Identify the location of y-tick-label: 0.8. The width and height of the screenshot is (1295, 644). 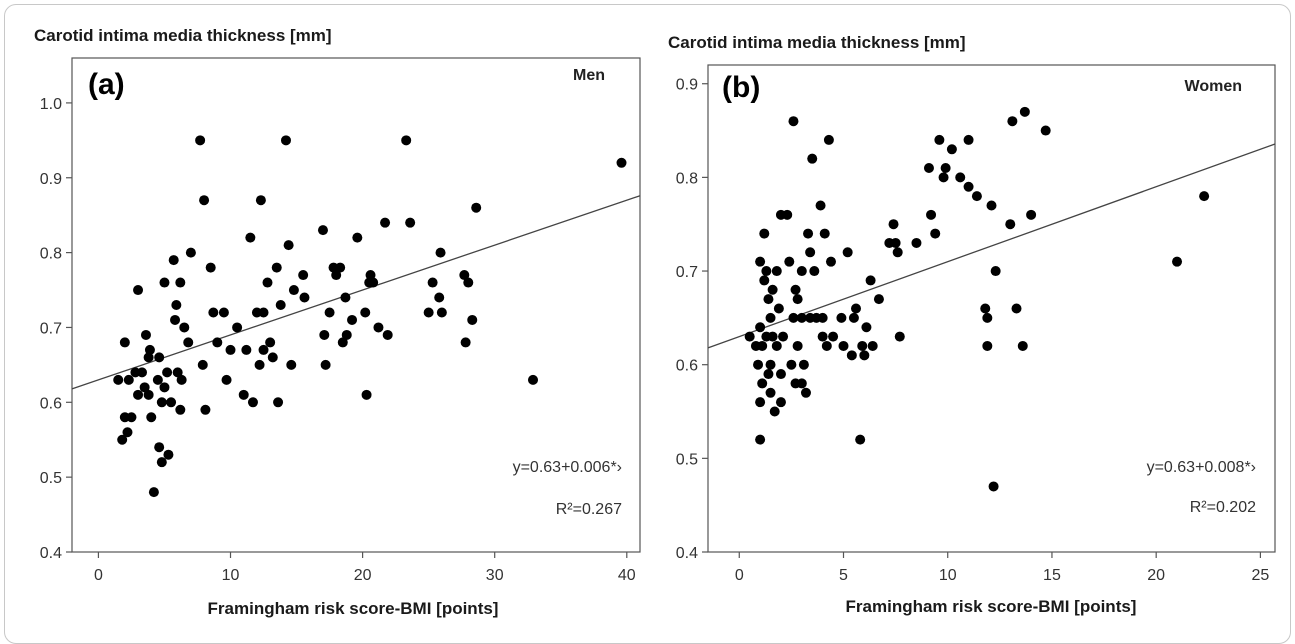
(687, 178).